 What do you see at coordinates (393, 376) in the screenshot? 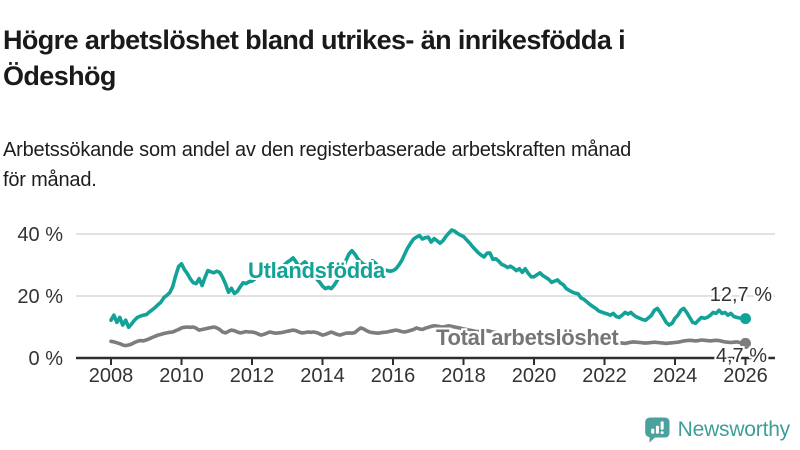
I see `svg-text: 2016` at bounding box center [393, 376].